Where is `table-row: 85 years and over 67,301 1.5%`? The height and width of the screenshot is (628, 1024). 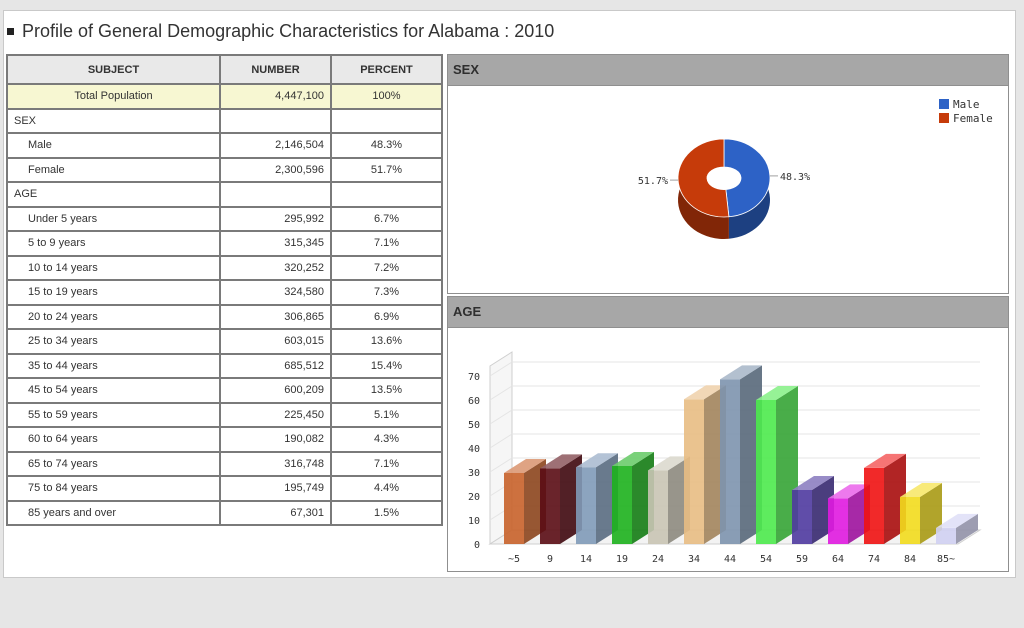 table-row: 85 years and over 67,301 1.5% is located at coordinates (224, 512).